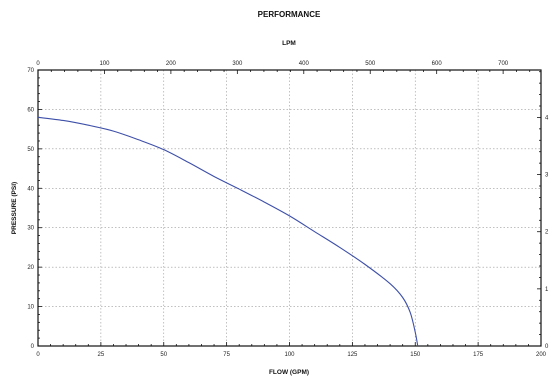 The image size is (558, 381). I want to click on y2-tick-label: 1, so click(547, 290).